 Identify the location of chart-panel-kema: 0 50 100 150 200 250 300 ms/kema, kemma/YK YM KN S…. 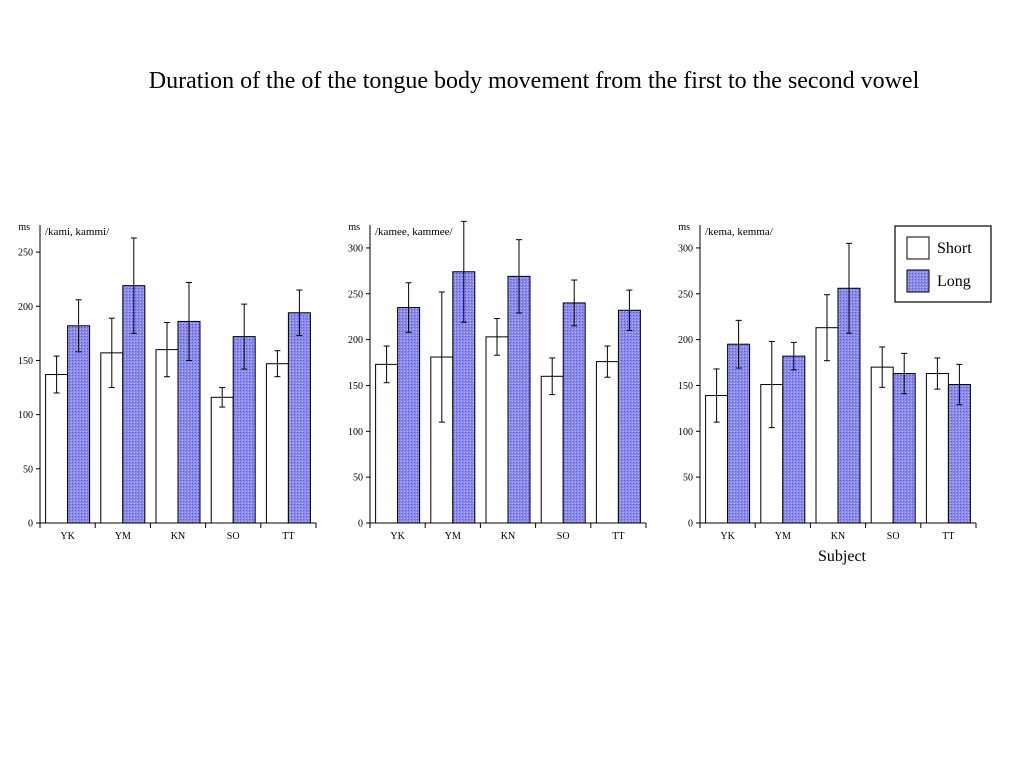
(827, 382).